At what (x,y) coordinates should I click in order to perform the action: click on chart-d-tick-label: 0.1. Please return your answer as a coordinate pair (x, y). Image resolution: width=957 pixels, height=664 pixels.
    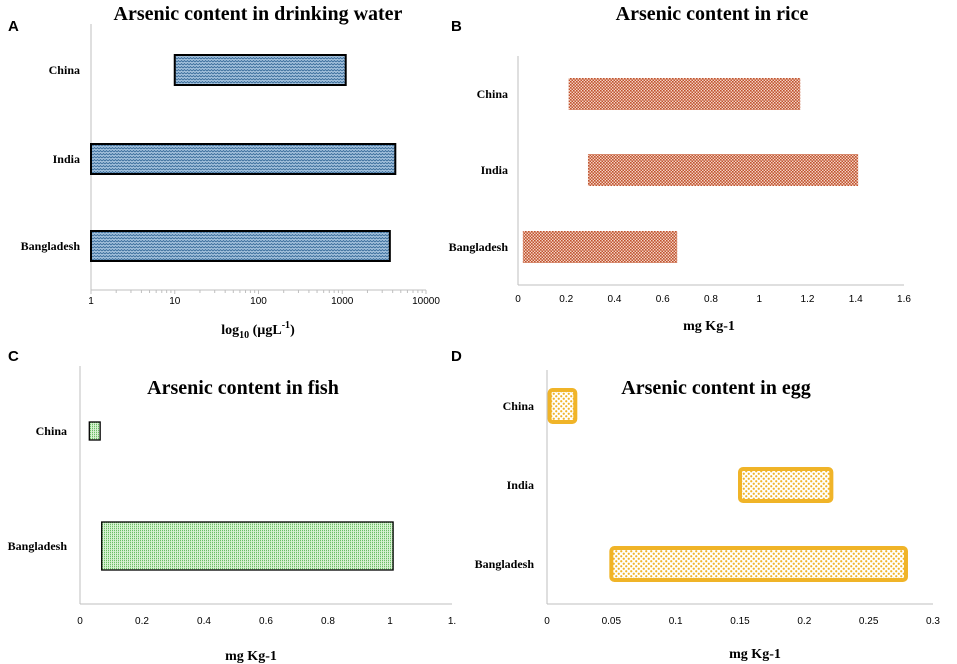
    Looking at the image, I should click on (676, 621).